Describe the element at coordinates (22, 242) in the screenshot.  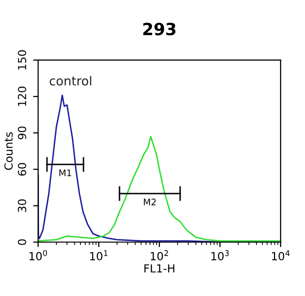
I see `y-tick-label: 0` at that location.